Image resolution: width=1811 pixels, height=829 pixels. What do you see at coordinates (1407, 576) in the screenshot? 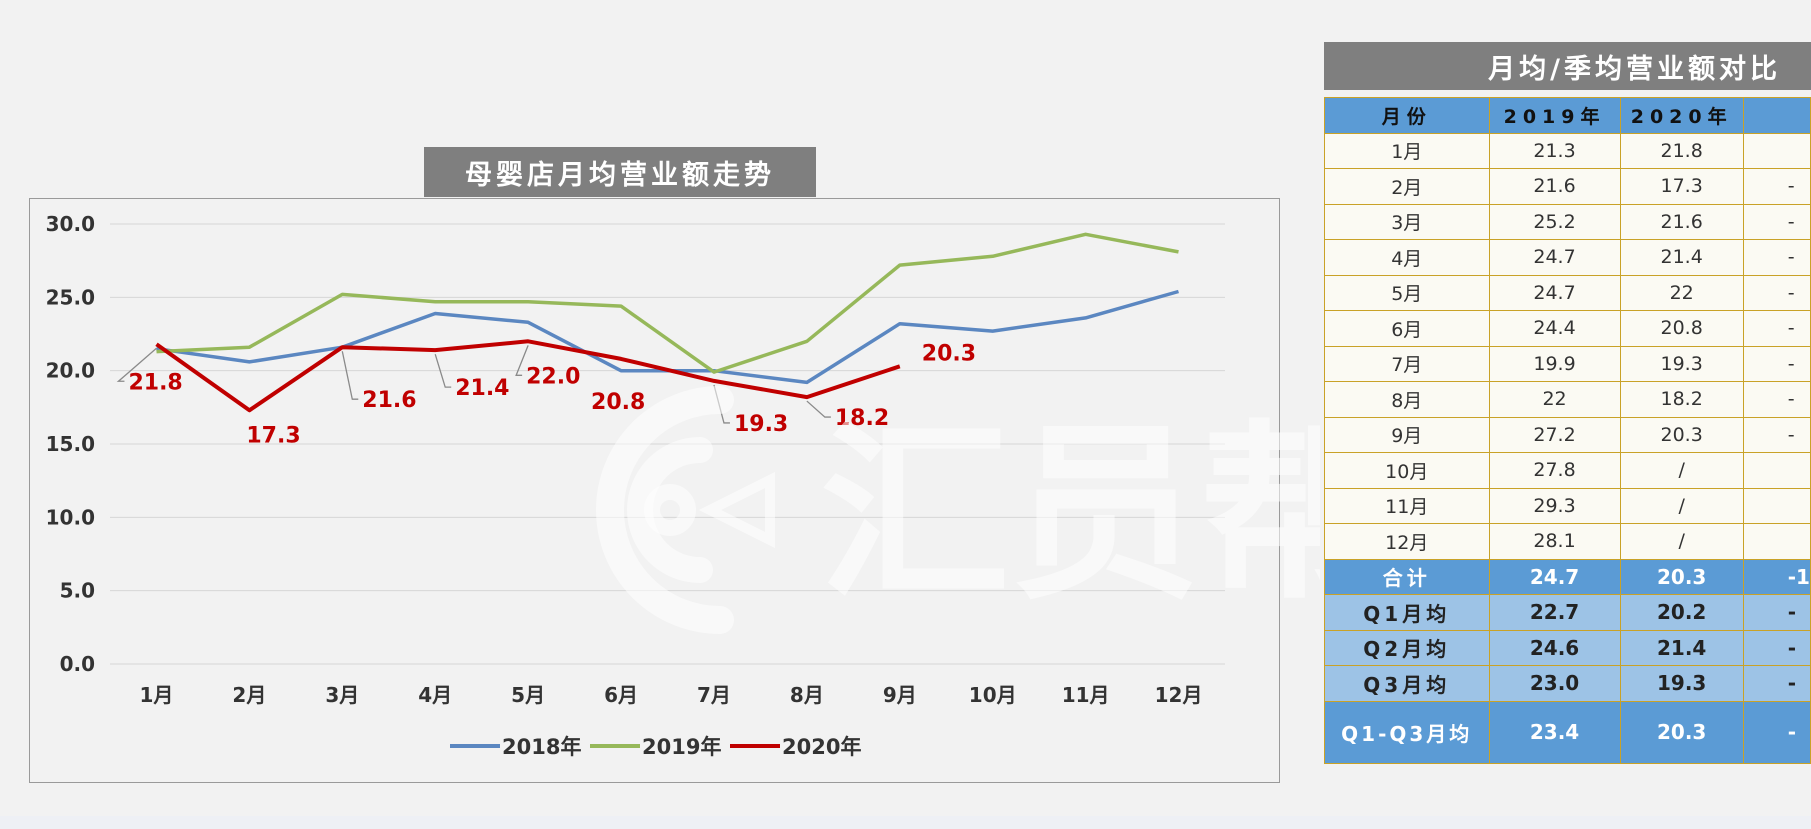
I see `table-cell: 合计` at bounding box center [1407, 576].